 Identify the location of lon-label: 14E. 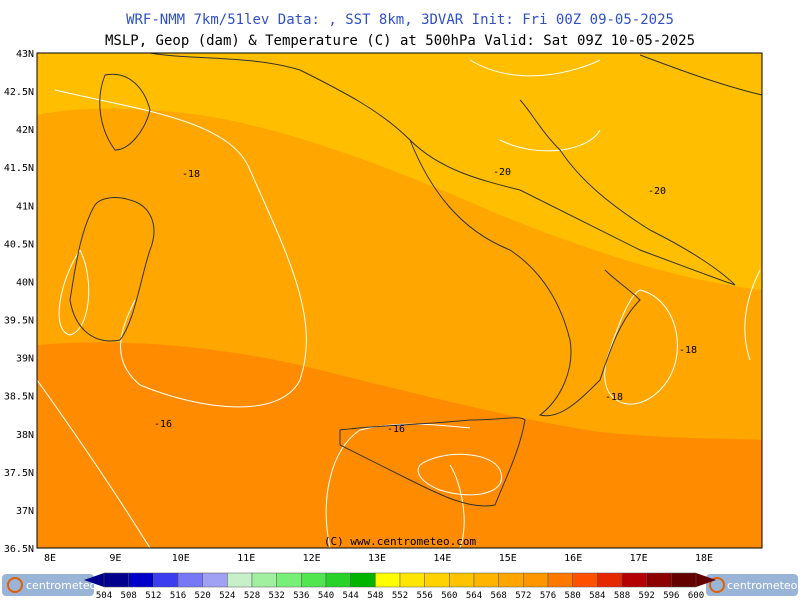
(442, 558).